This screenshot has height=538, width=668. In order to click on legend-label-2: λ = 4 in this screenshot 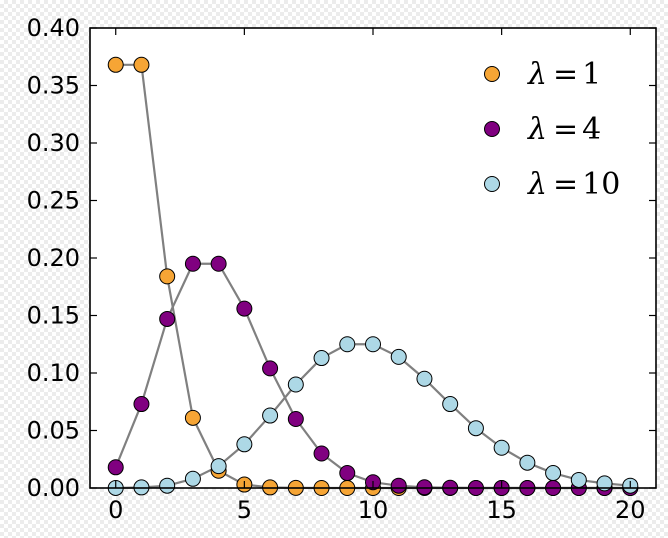, I will do `click(564, 129)`.